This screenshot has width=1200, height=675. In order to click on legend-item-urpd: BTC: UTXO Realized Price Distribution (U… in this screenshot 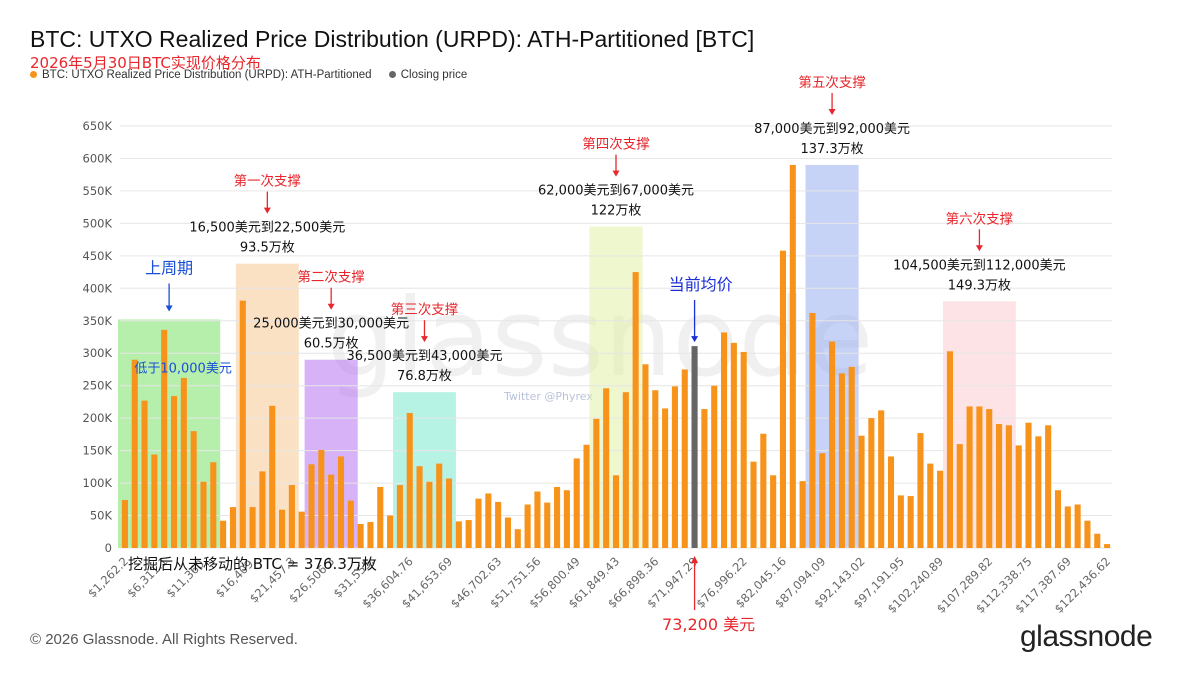, I will do `click(201, 75)`.